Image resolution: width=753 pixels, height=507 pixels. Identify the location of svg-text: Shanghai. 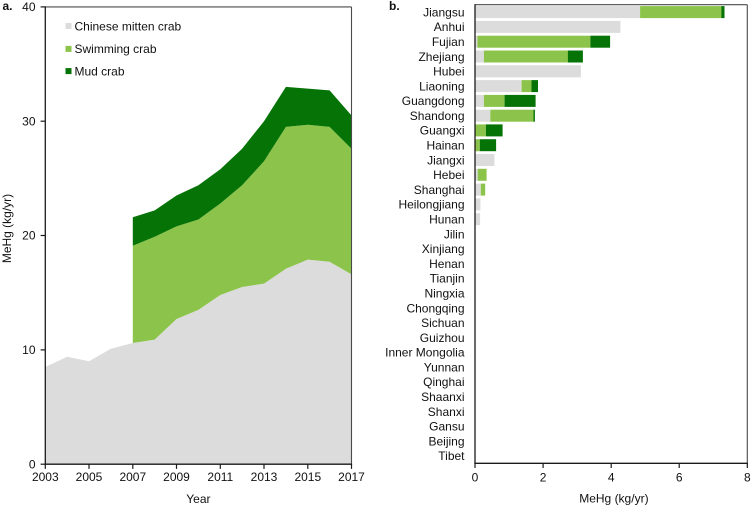
(439, 190).